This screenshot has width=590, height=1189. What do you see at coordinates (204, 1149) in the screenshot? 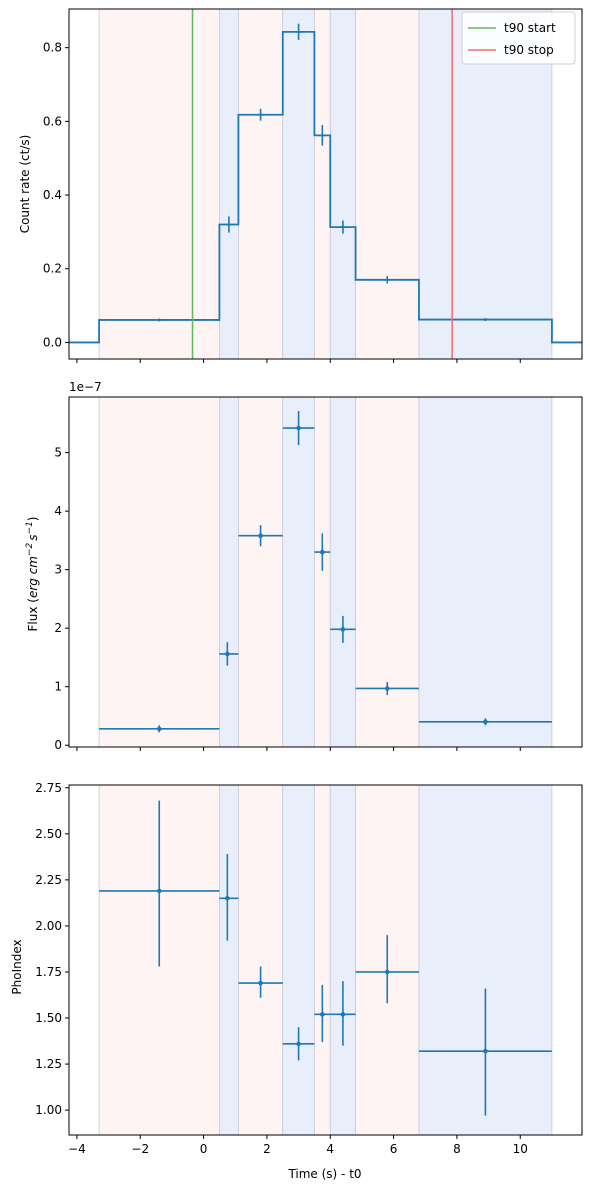
I see `photon-index-xtick-label-2: 0` at bounding box center [204, 1149].